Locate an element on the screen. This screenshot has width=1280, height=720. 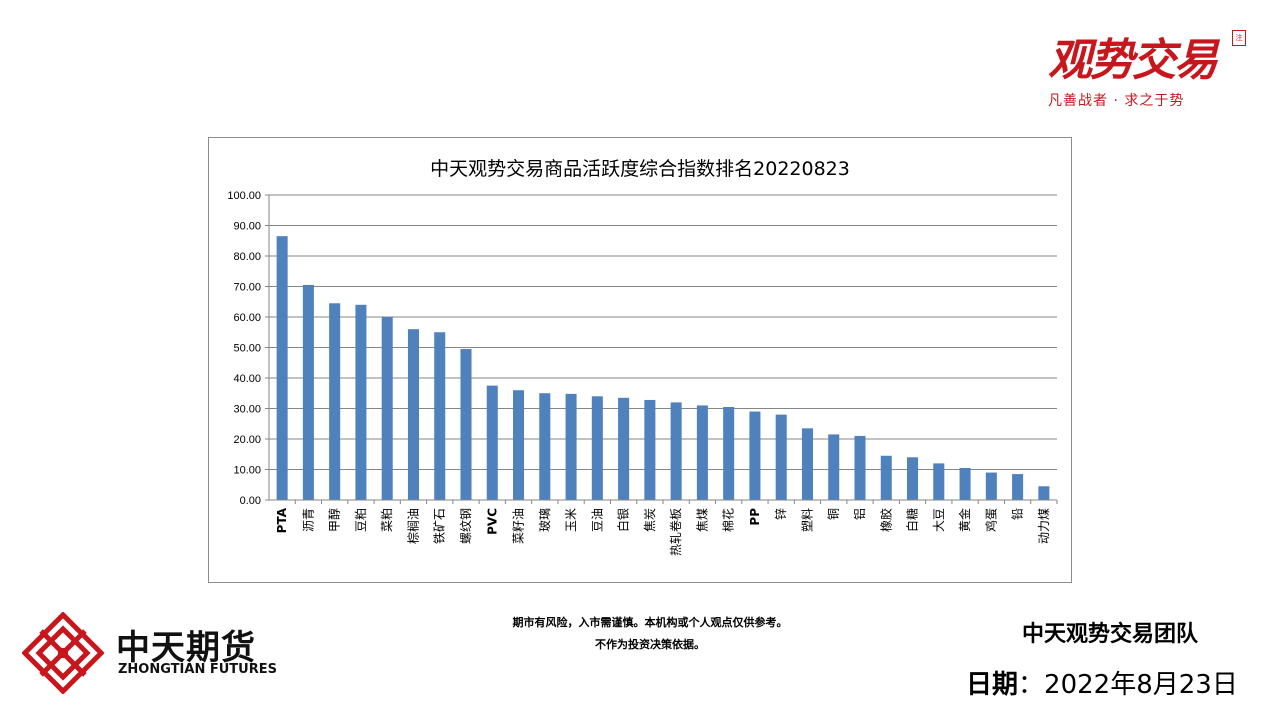
y-tick-label: 100.00 is located at coordinates (244, 196).